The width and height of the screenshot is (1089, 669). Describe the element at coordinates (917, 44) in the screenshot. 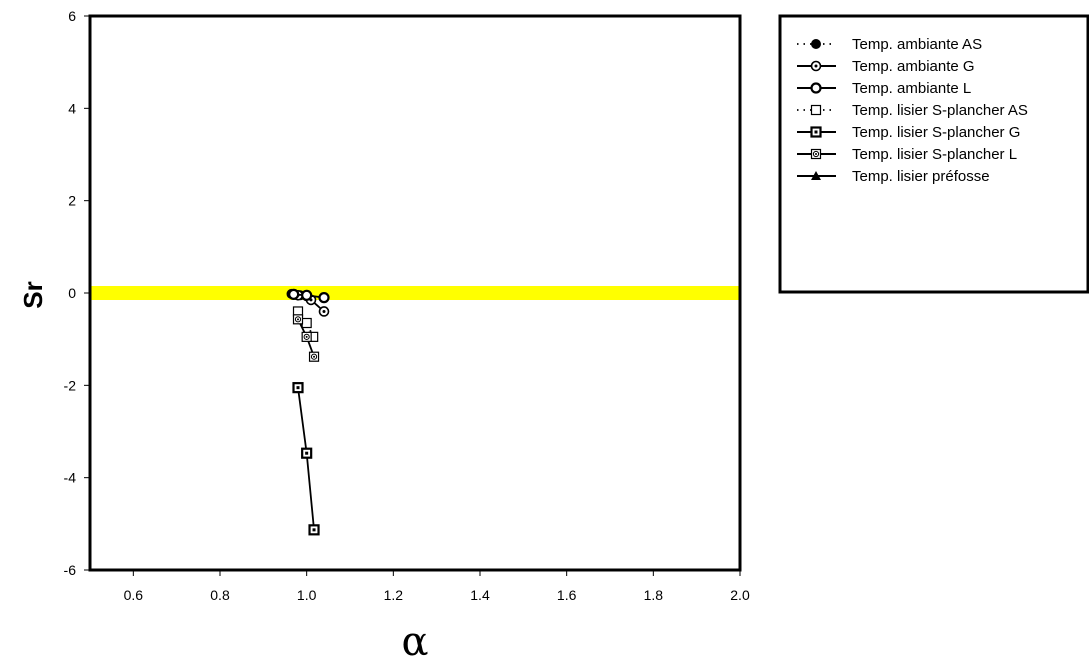

I see `legend-label: Temp. ambiante AS` at that location.